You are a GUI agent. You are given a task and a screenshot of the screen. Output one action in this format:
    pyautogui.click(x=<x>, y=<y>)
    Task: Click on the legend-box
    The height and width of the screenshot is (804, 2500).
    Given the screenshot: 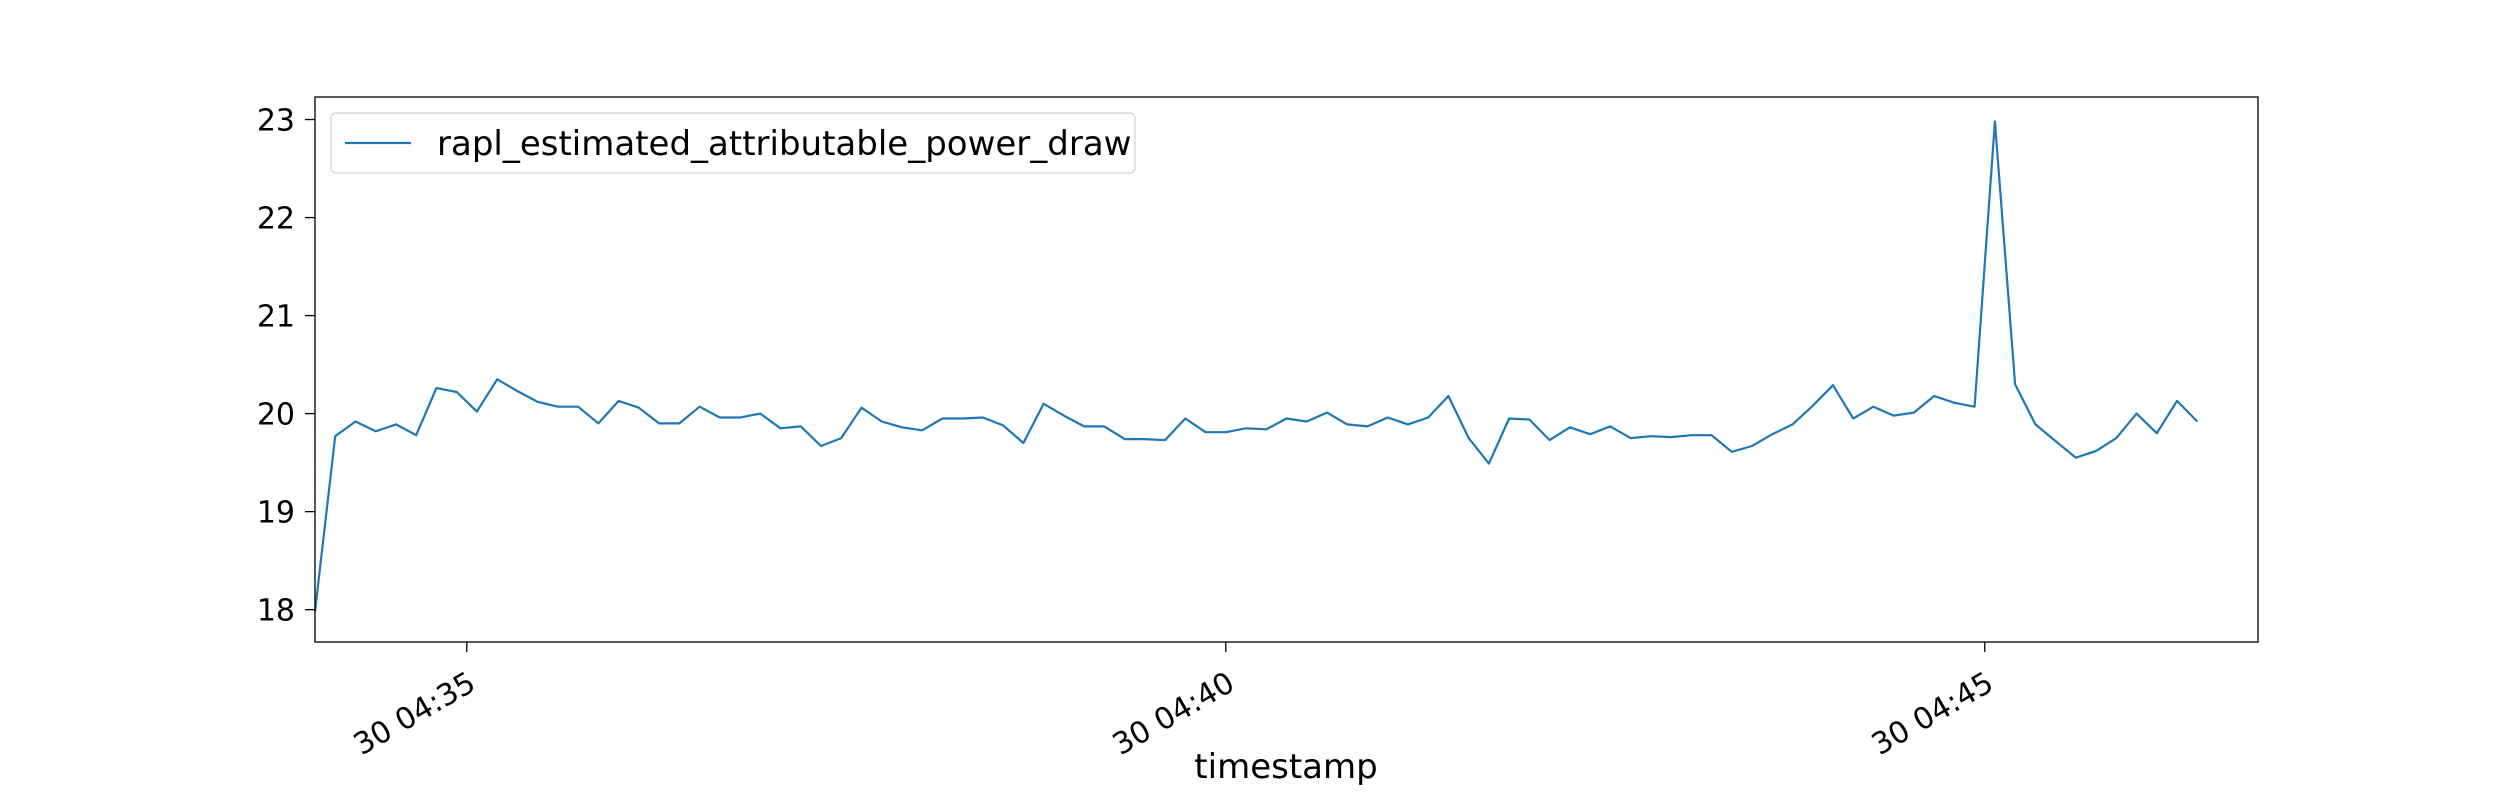 What is the action you would take?
    pyautogui.click(x=733, y=143)
    